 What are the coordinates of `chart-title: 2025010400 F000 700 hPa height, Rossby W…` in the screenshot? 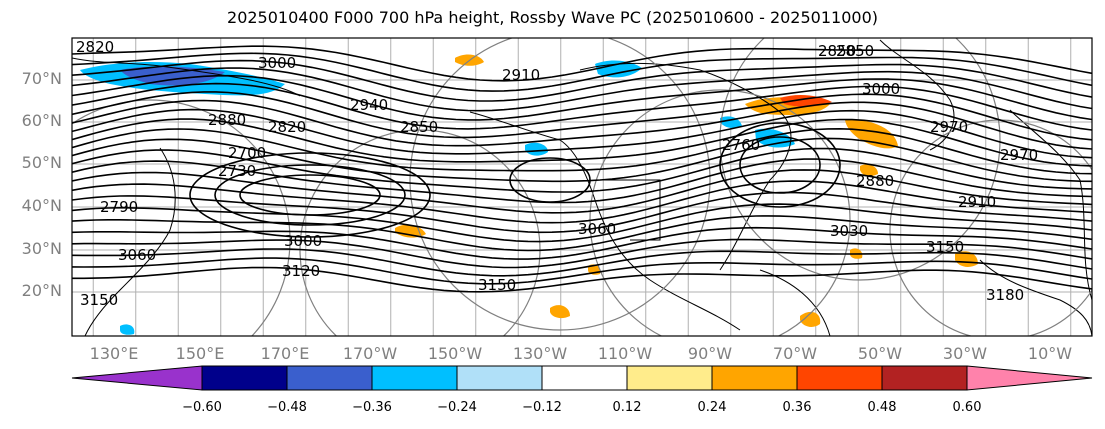 It's located at (552, 17).